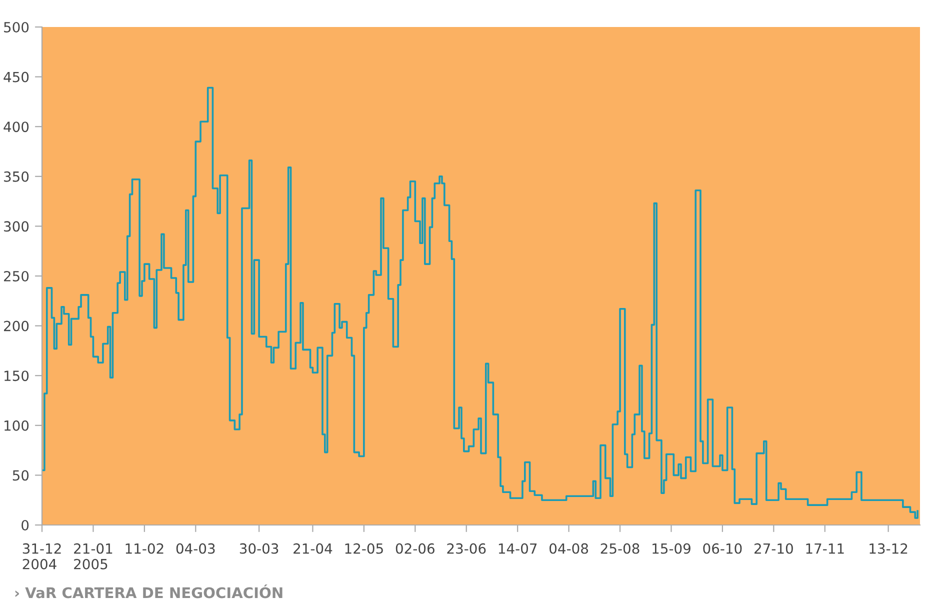  I want to click on x-tick-label: 04-08, so click(569, 548).